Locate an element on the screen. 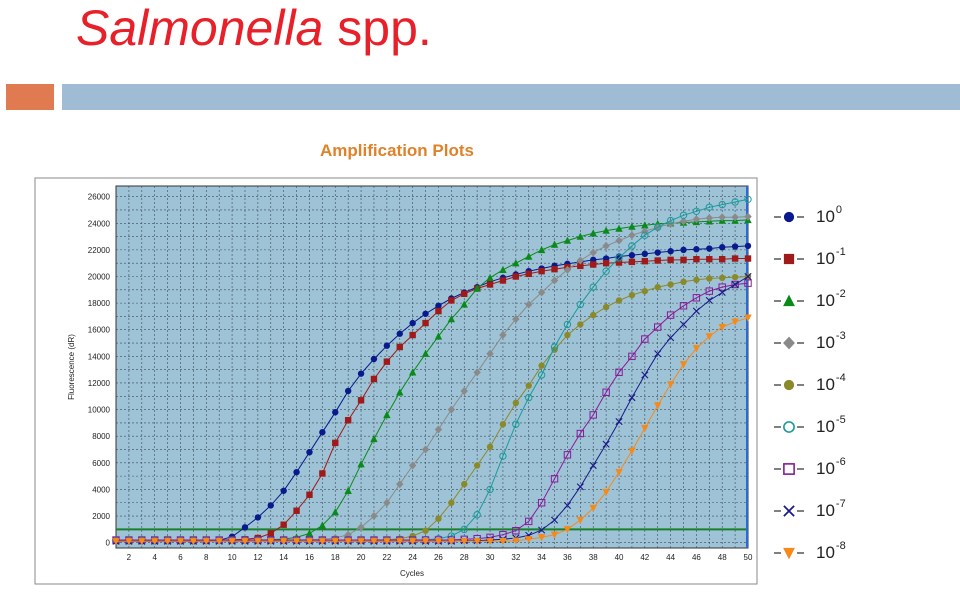  x-axis-label: Cycles is located at coordinates (412, 573).